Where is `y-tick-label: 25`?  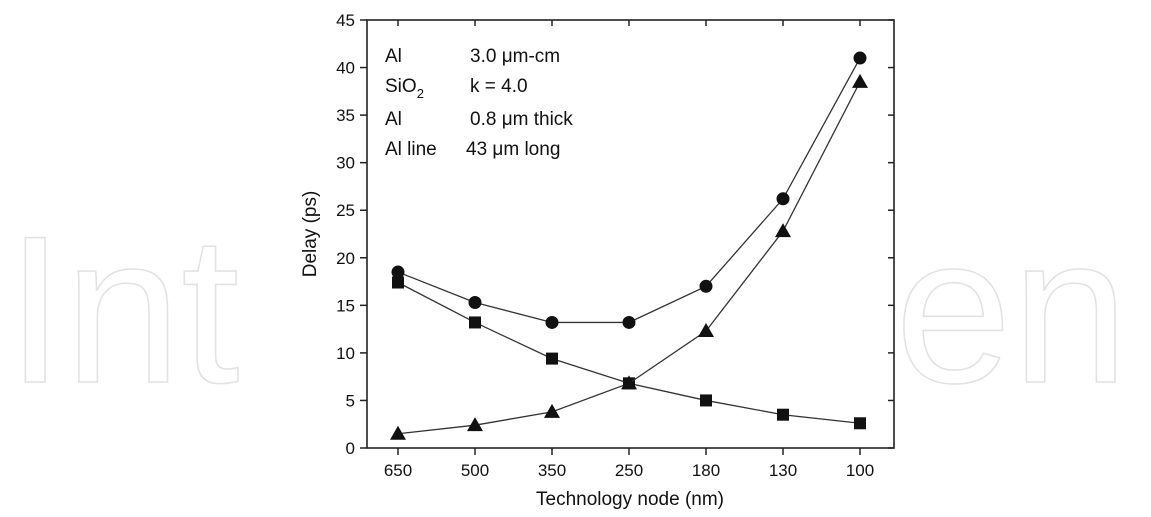 y-tick-label: 25 is located at coordinates (345, 210).